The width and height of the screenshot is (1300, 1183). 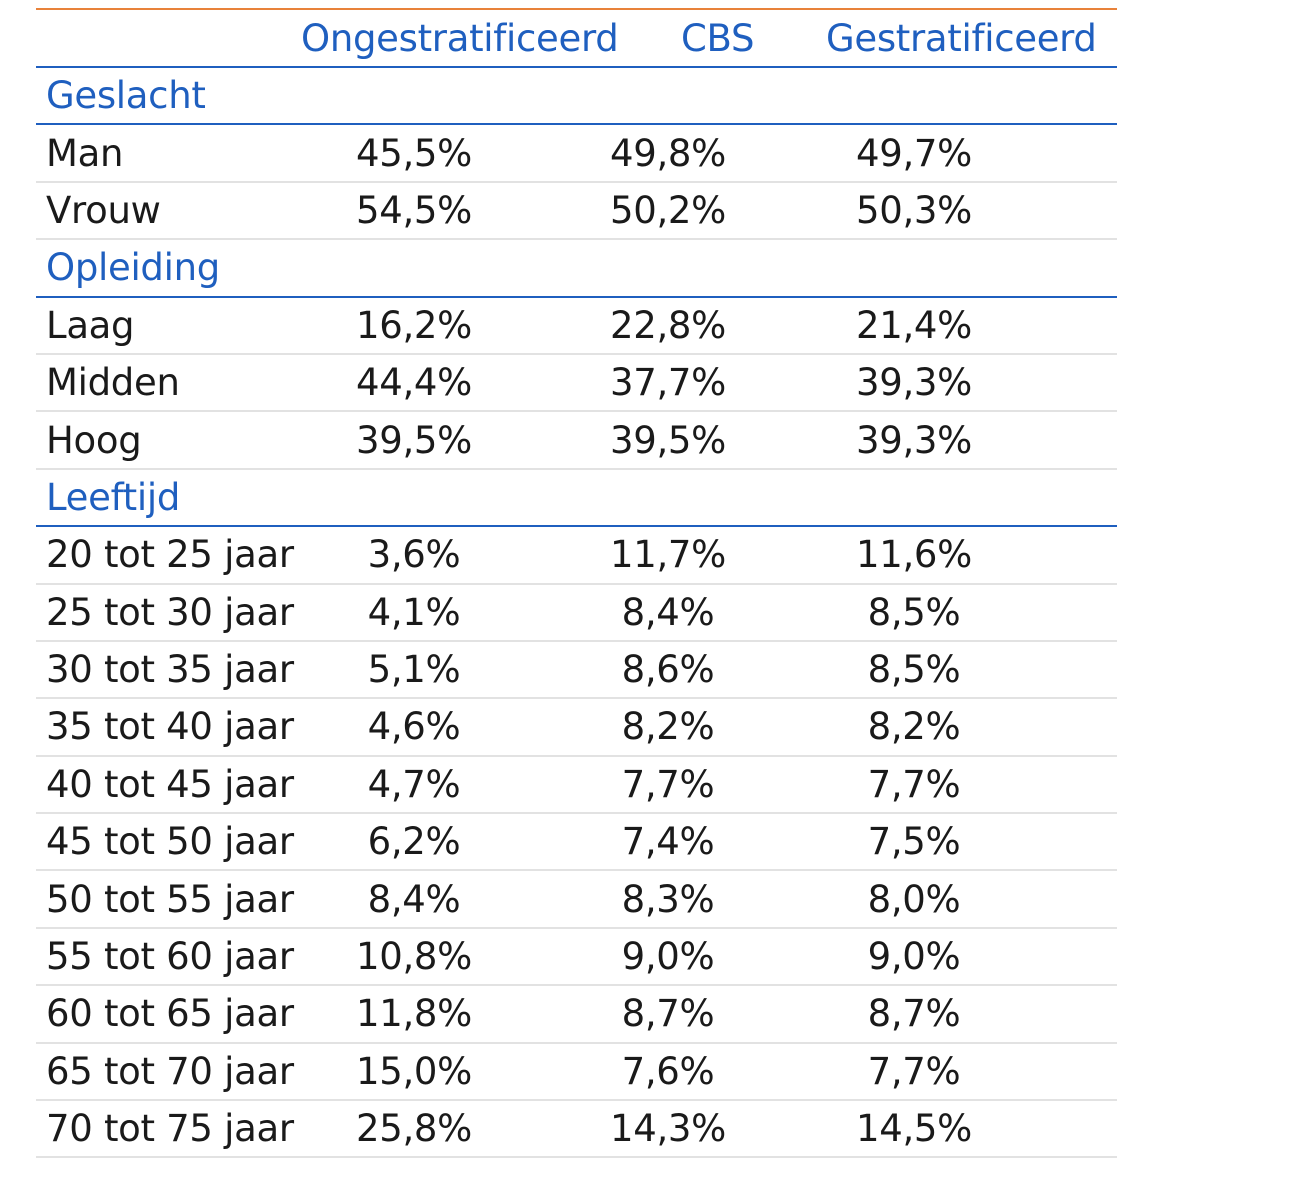 I want to click on top-rule, so click(x=576, y=9).